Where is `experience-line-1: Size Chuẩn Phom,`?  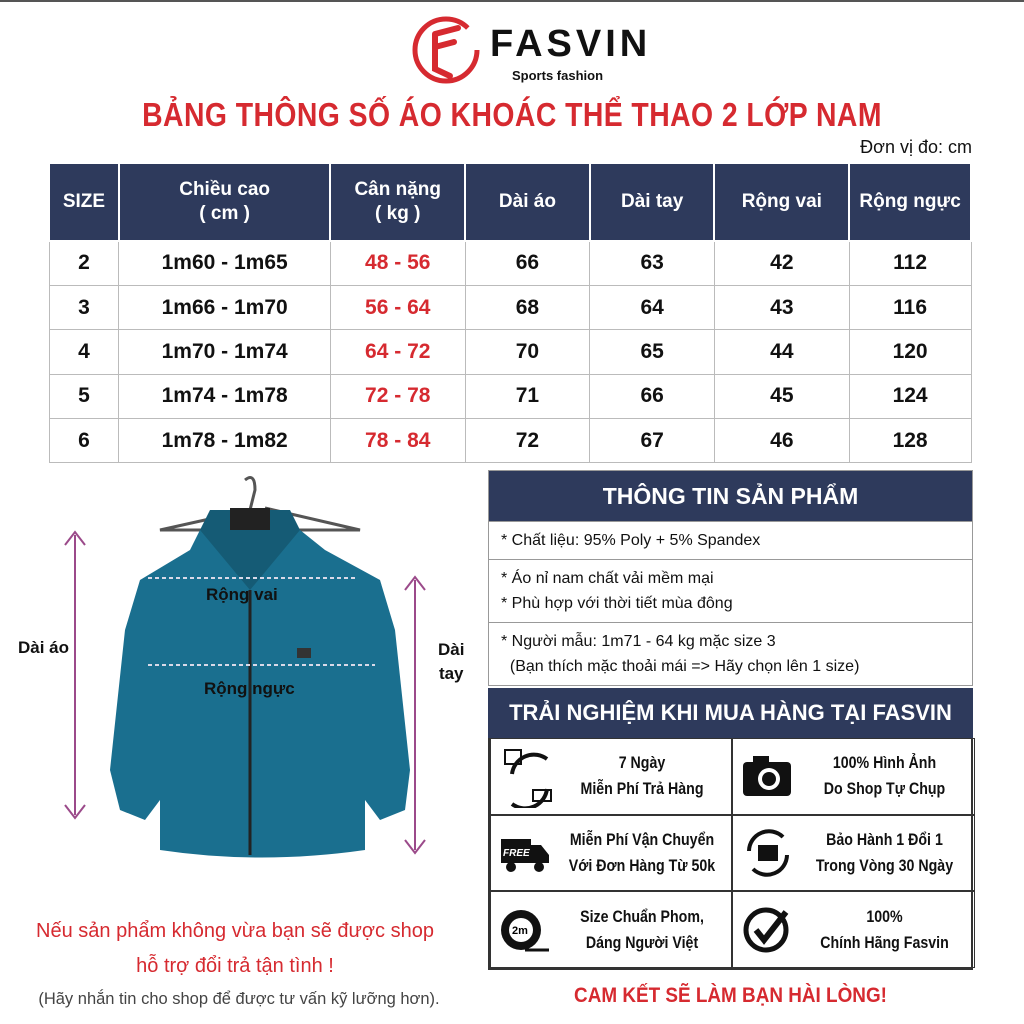
experience-line-1: Size Chuẩn Phom, is located at coordinates (642, 916).